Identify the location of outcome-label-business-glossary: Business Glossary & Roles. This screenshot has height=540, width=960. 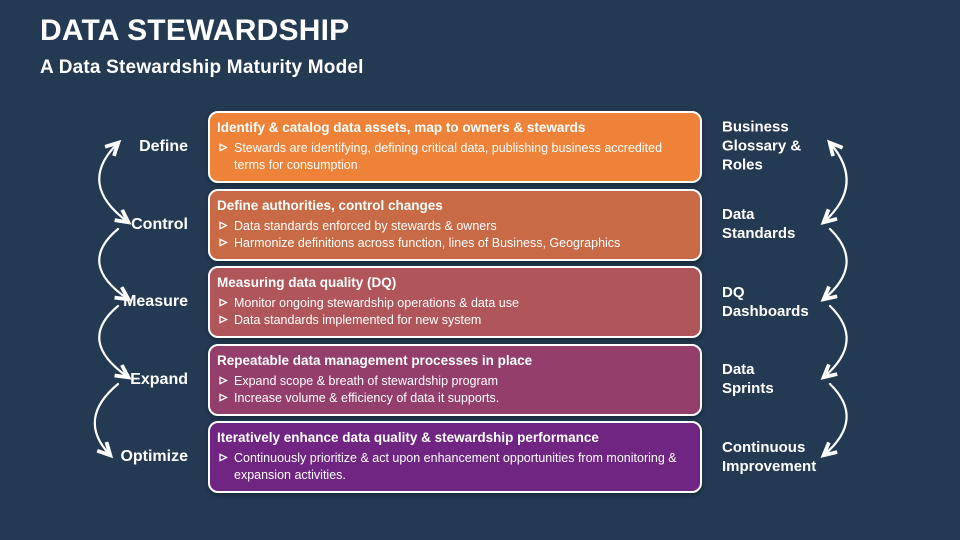
(777, 146).